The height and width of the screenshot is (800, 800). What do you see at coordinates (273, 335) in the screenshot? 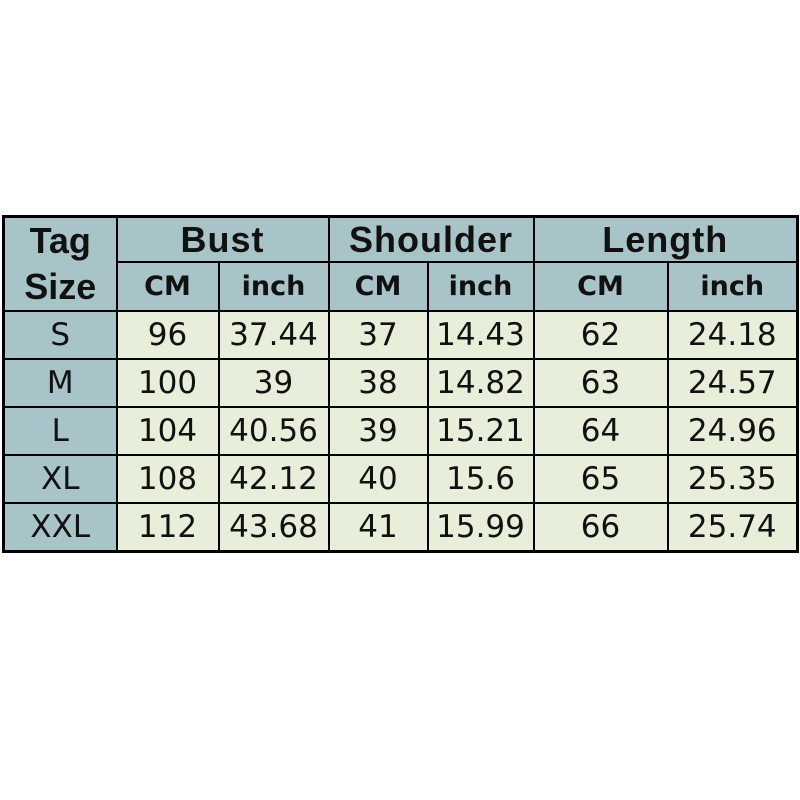
I see `value-cell: 37.44` at bounding box center [273, 335].